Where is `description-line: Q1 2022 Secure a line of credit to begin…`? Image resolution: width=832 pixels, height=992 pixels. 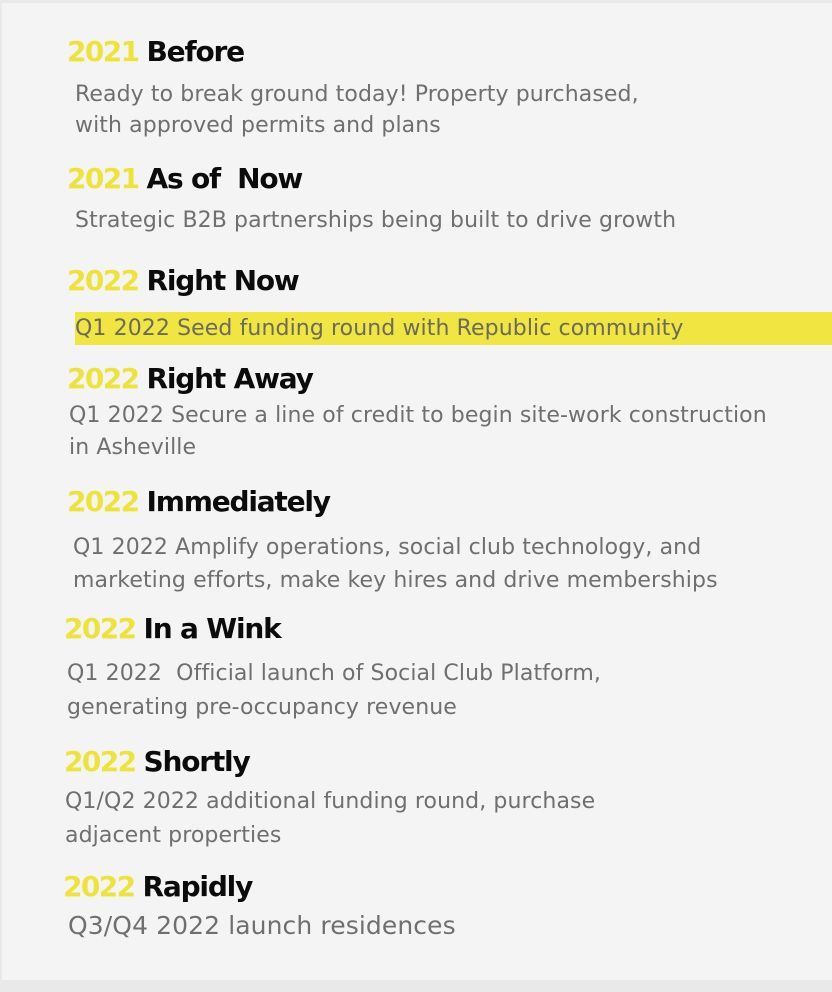 description-line: Q1 2022 Secure a line of credit to begin… is located at coordinates (418, 415).